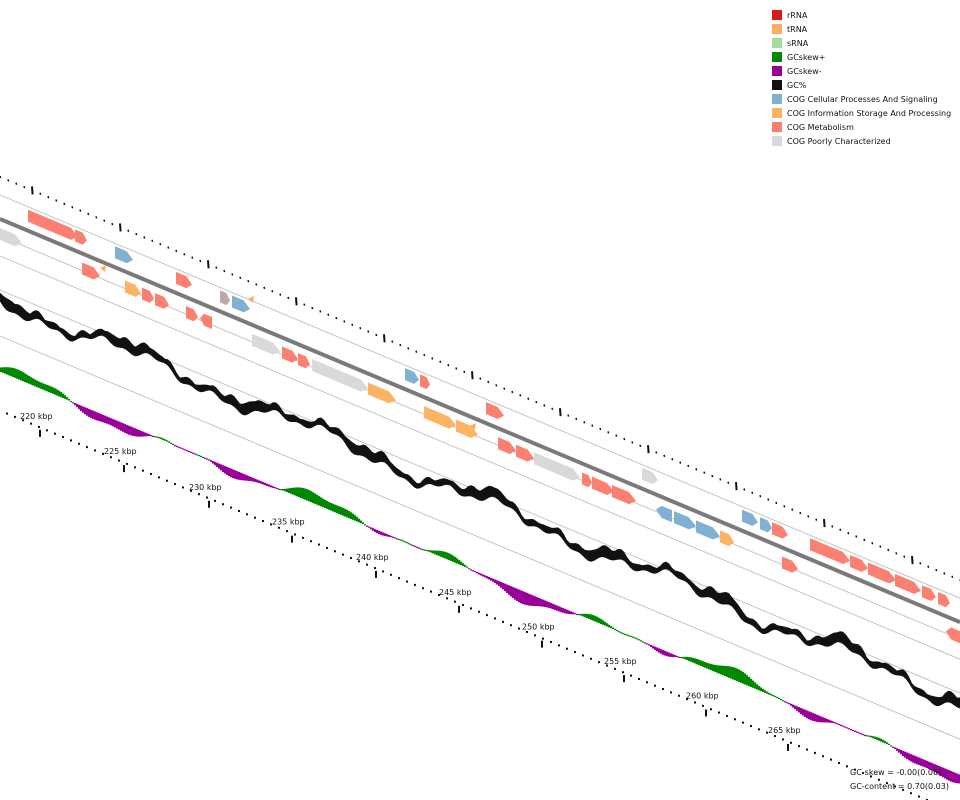  What do you see at coordinates (538, 627) in the screenshot?
I see `scale-label: 250 kbp` at bounding box center [538, 627].